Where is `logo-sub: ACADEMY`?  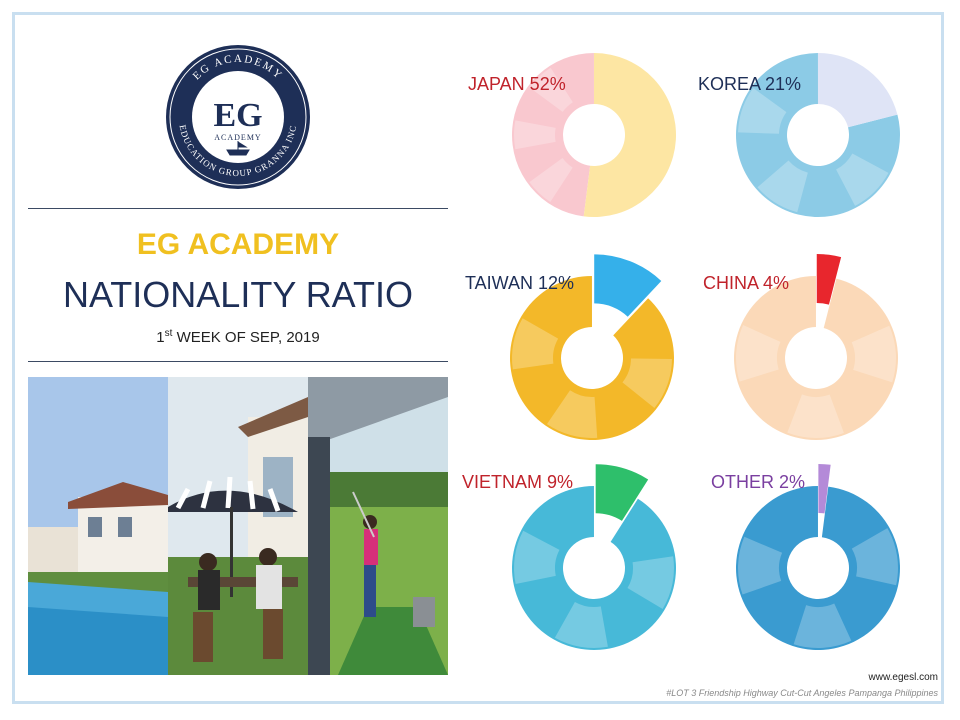
logo-sub: ACADEMY is located at coordinates (237, 137).